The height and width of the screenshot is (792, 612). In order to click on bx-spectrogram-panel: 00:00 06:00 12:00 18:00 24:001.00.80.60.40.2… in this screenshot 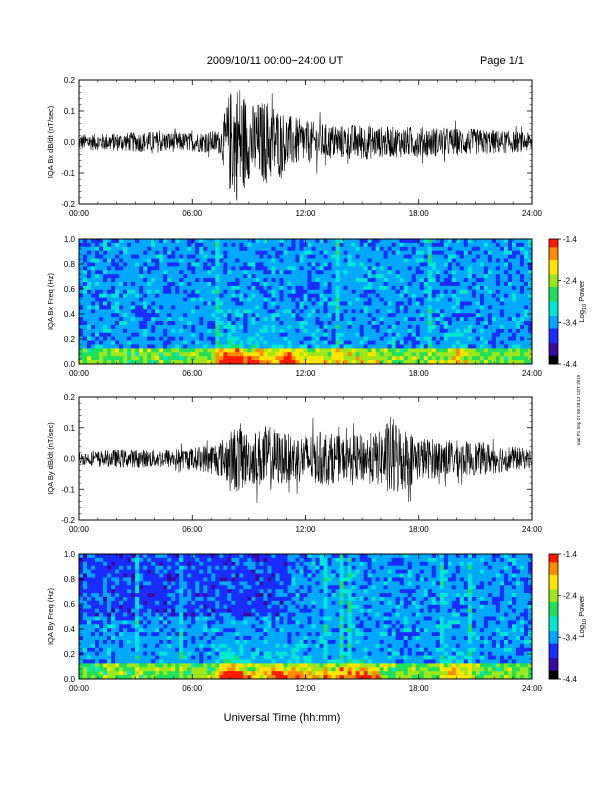, I will do `click(294, 306)`.